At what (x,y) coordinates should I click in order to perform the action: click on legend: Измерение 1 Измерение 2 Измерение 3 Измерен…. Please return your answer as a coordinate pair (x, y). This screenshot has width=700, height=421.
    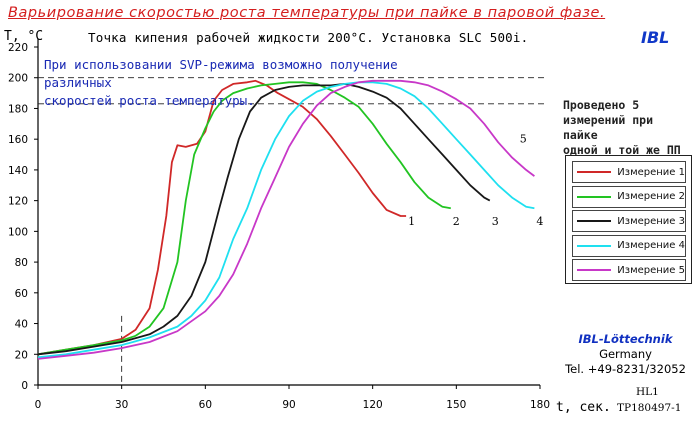
    Looking at the image, I should click on (628, 219).